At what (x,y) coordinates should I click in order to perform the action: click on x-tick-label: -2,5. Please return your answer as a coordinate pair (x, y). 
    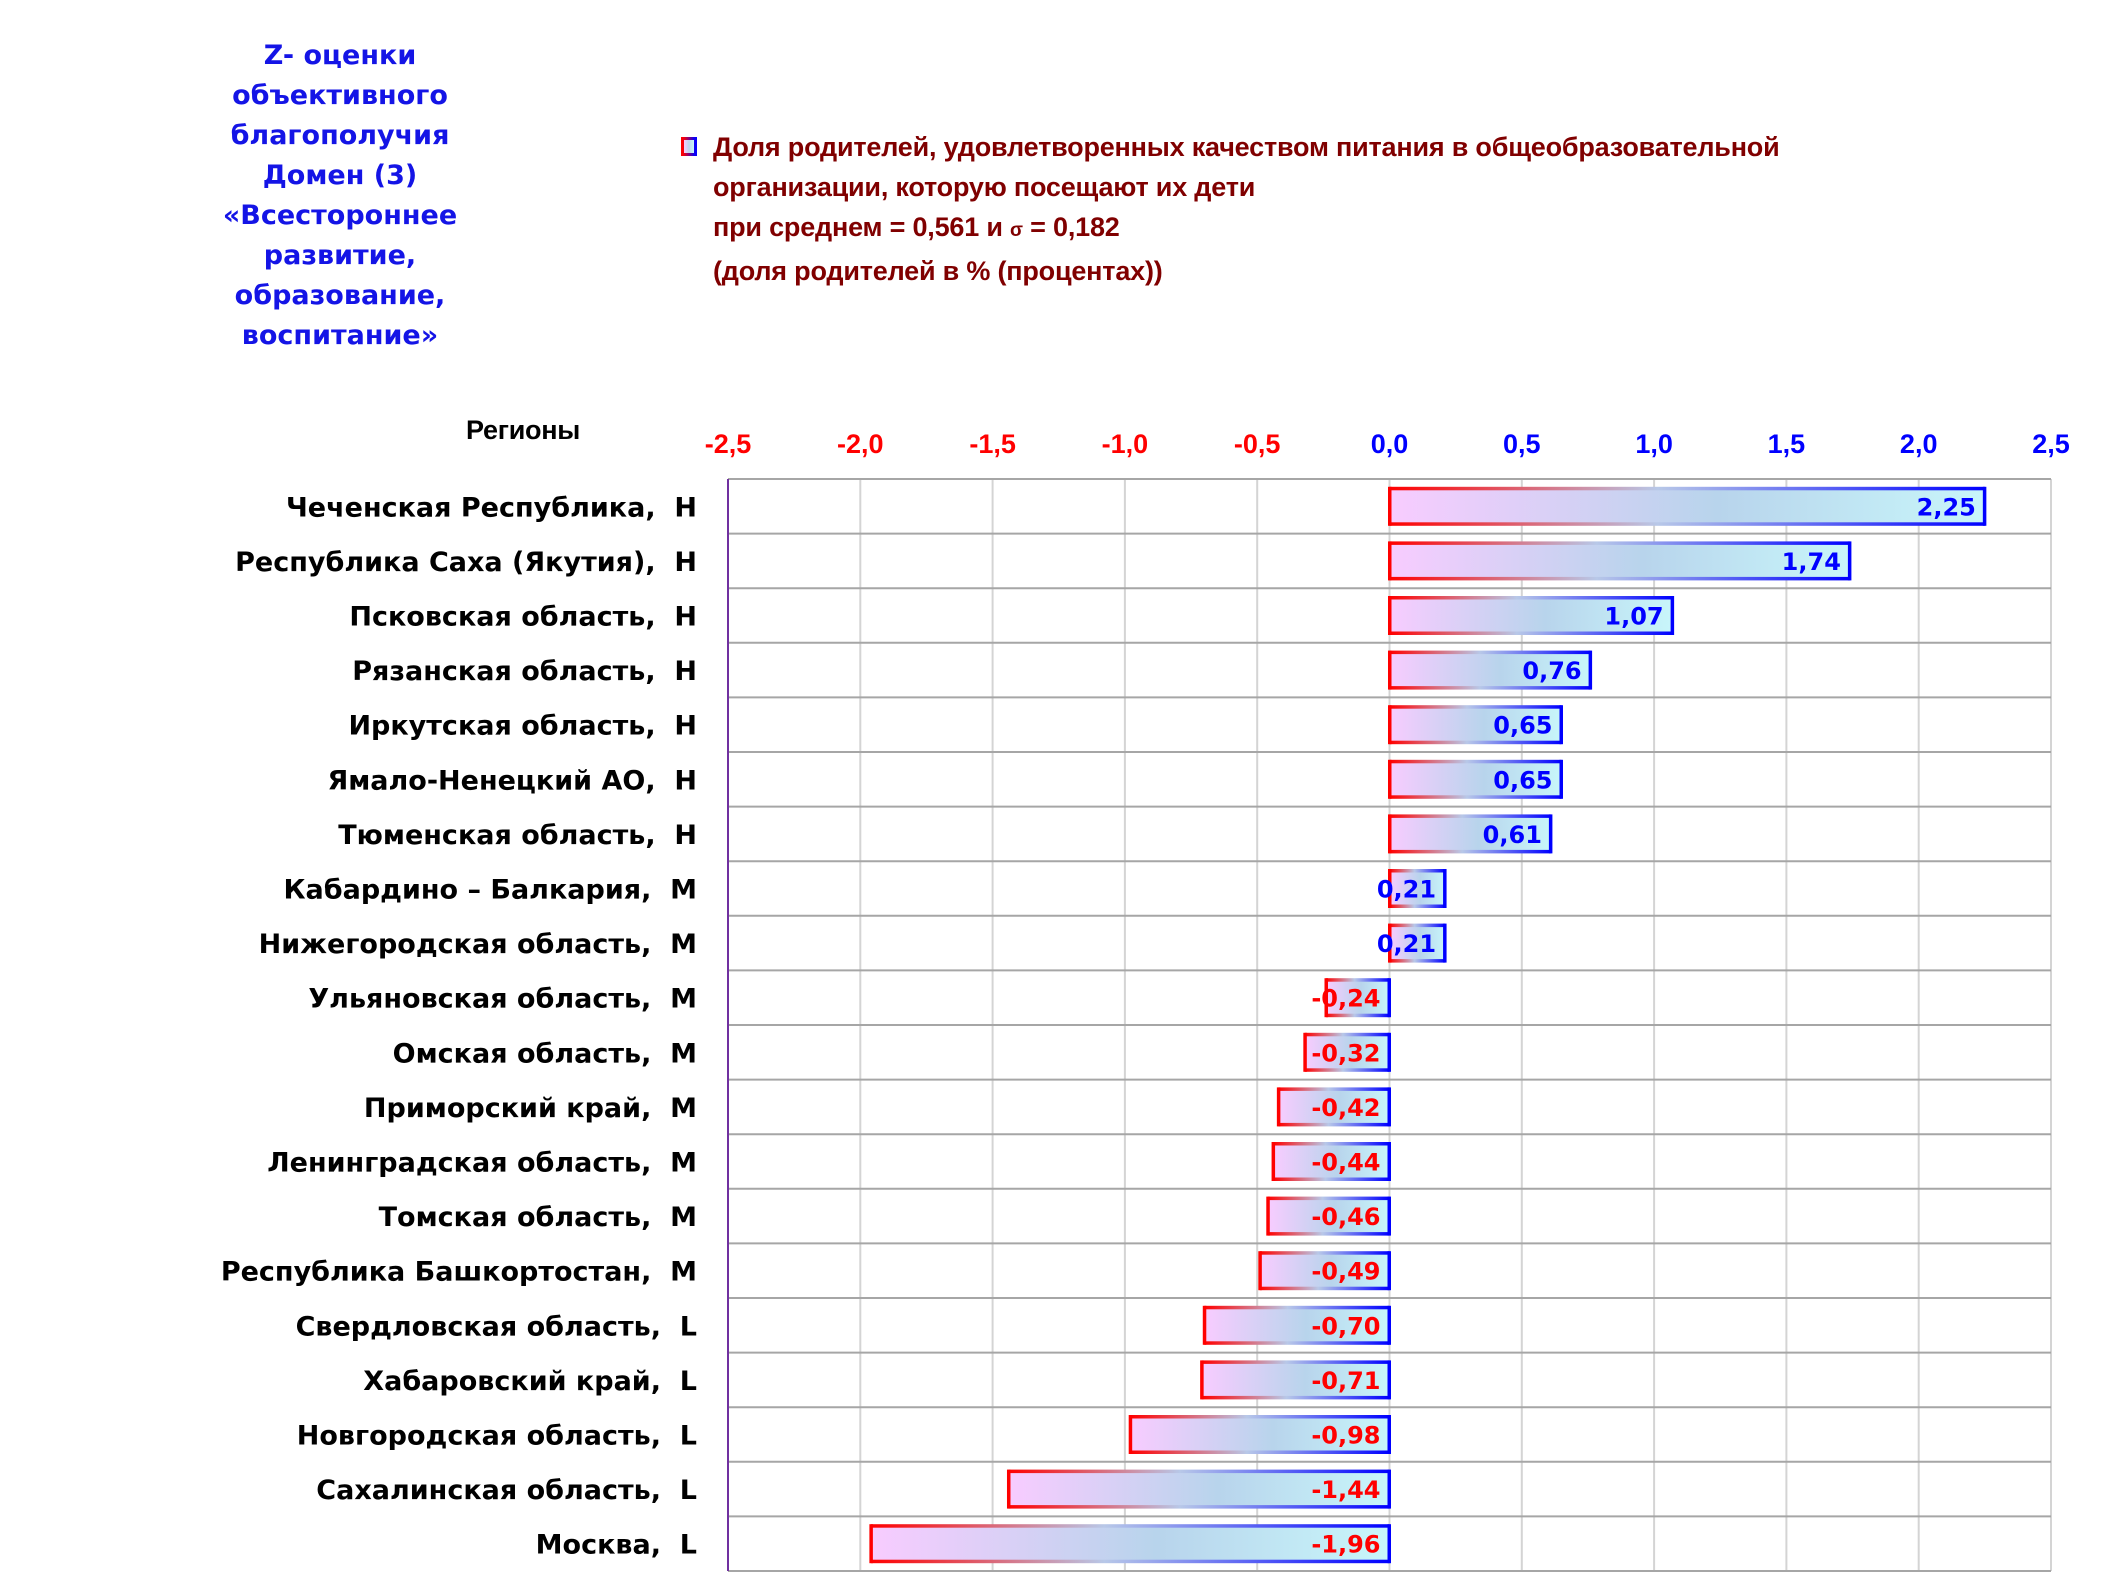
    Looking at the image, I should click on (728, 444).